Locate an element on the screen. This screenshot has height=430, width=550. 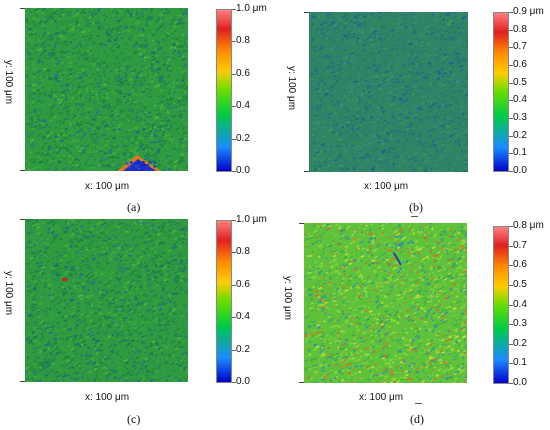
height-map-a is located at coordinates (106, 89).